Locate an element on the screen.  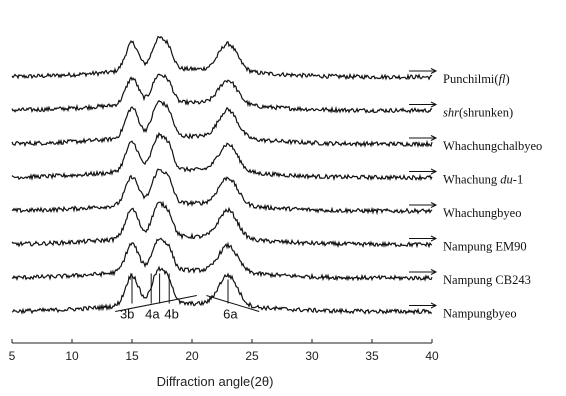
x-tick-label: 40 is located at coordinates (432, 356).